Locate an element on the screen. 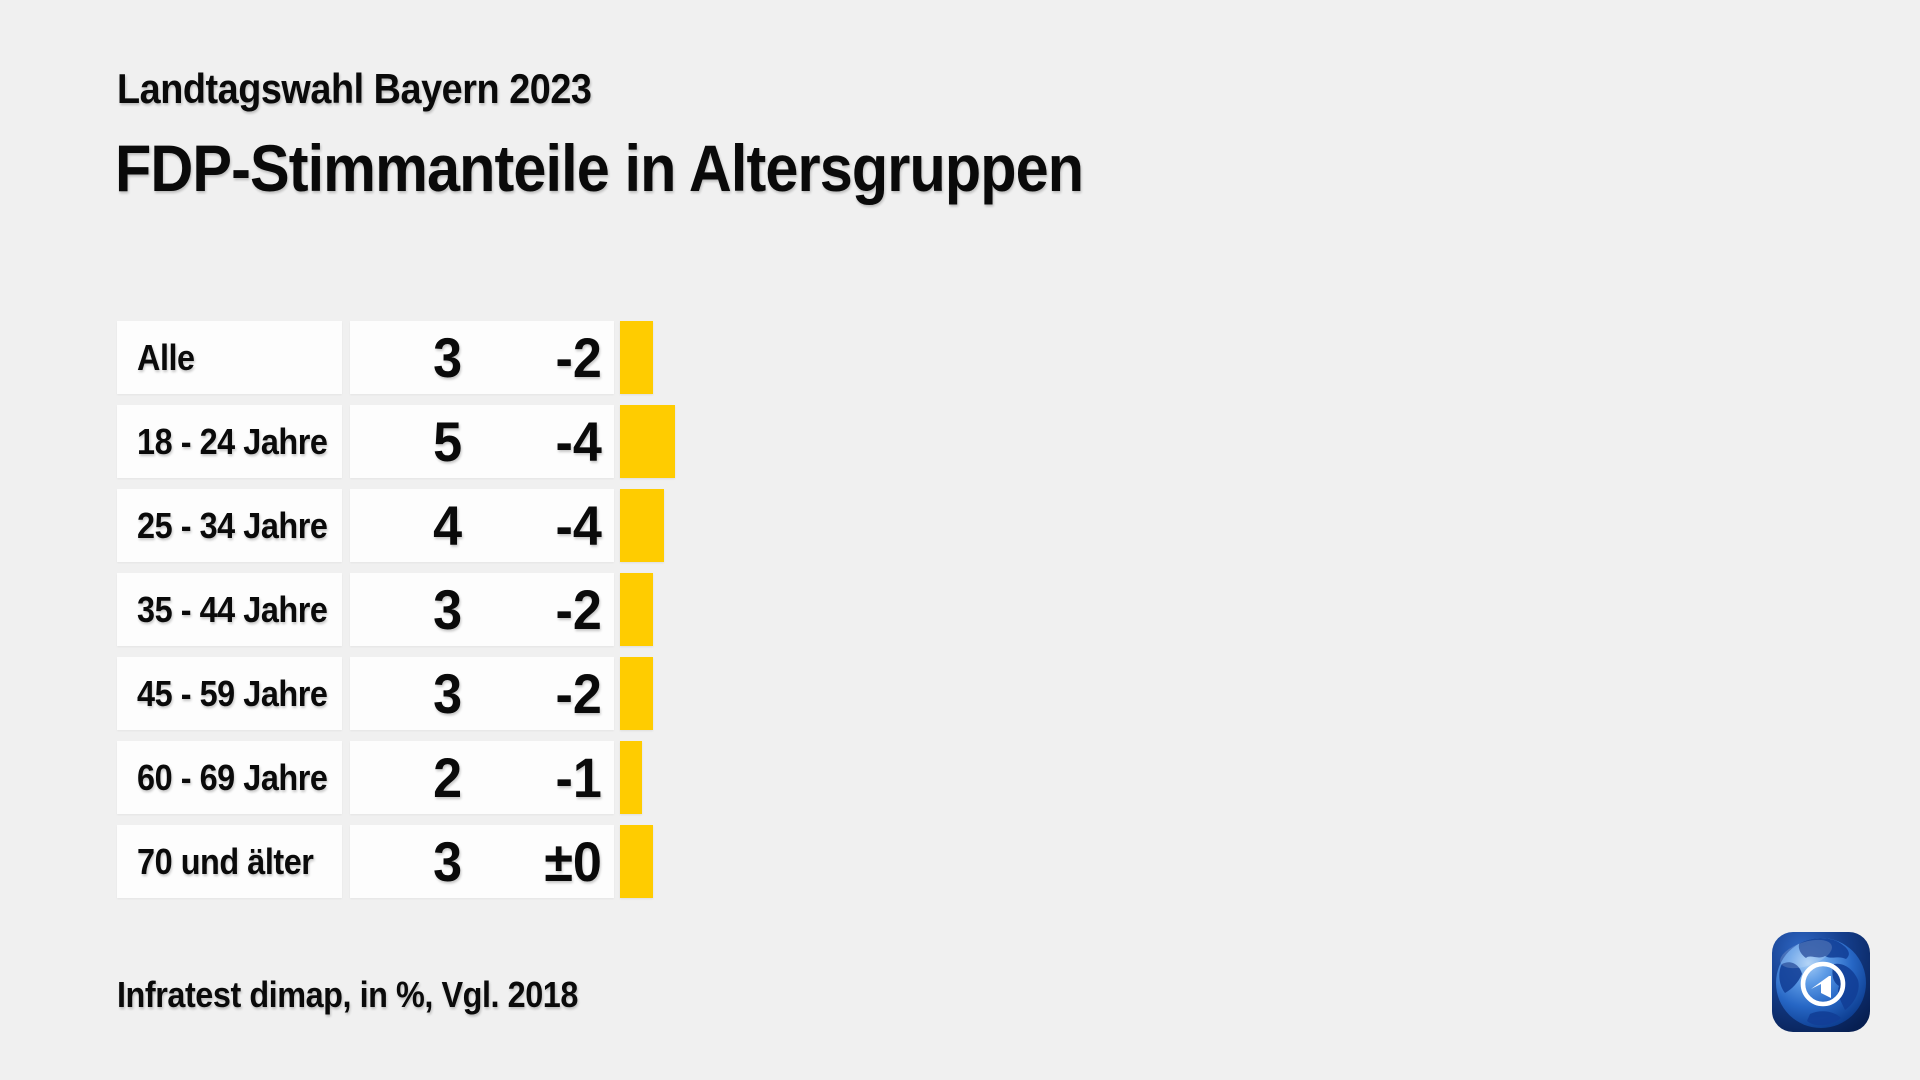 This screenshot has height=1080, width=1920. values-cell: 5 -4 is located at coordinates (482, 441).